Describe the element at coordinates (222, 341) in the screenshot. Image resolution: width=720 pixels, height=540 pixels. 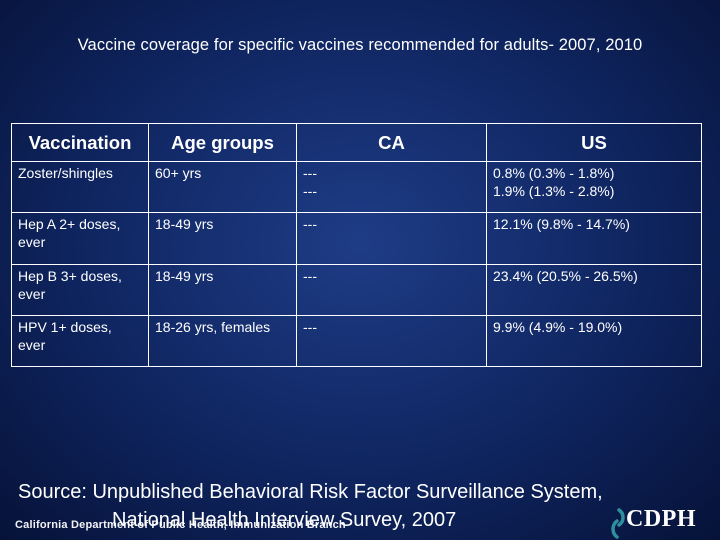
I see `age-group-cell: 18-26 yrs, females` at that location.